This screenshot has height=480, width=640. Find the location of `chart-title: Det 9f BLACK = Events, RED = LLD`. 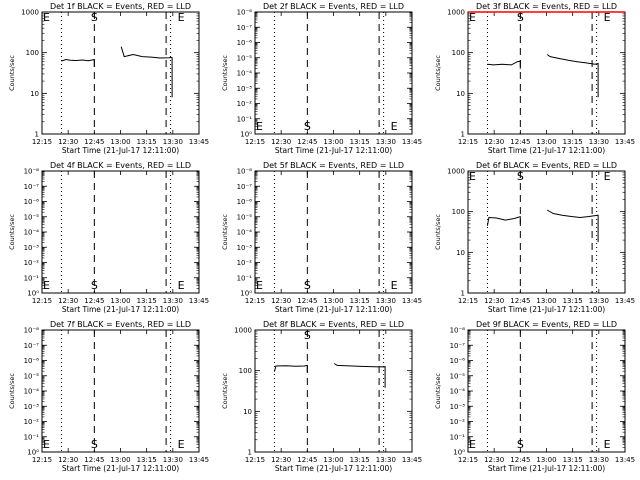

chart-title: Det 9f BLACK = Events, RED = LLD is located at coordinates (546, 324).